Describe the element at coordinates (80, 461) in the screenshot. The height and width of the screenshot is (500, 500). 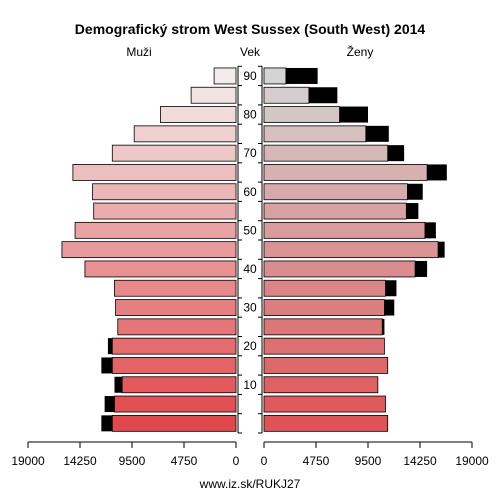
I see `male-x-tick-label: 14250` at that location.